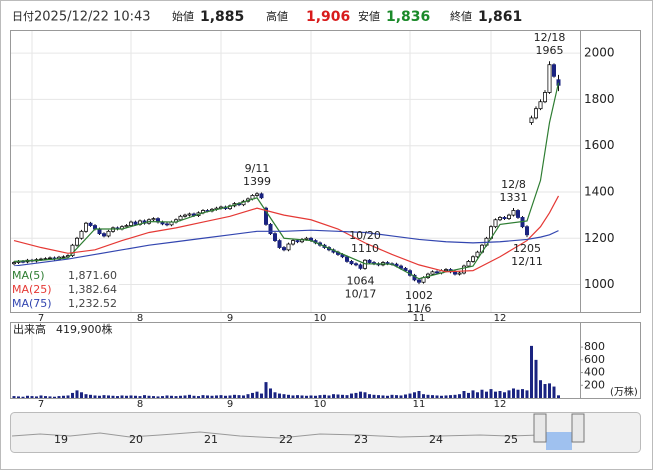 The height and width of the screenshot is (470, 653). What do you see at coordinates (32, 303) in the screenshot?
I see `legend-name: MA(75)` at bounding box center [32, 303].